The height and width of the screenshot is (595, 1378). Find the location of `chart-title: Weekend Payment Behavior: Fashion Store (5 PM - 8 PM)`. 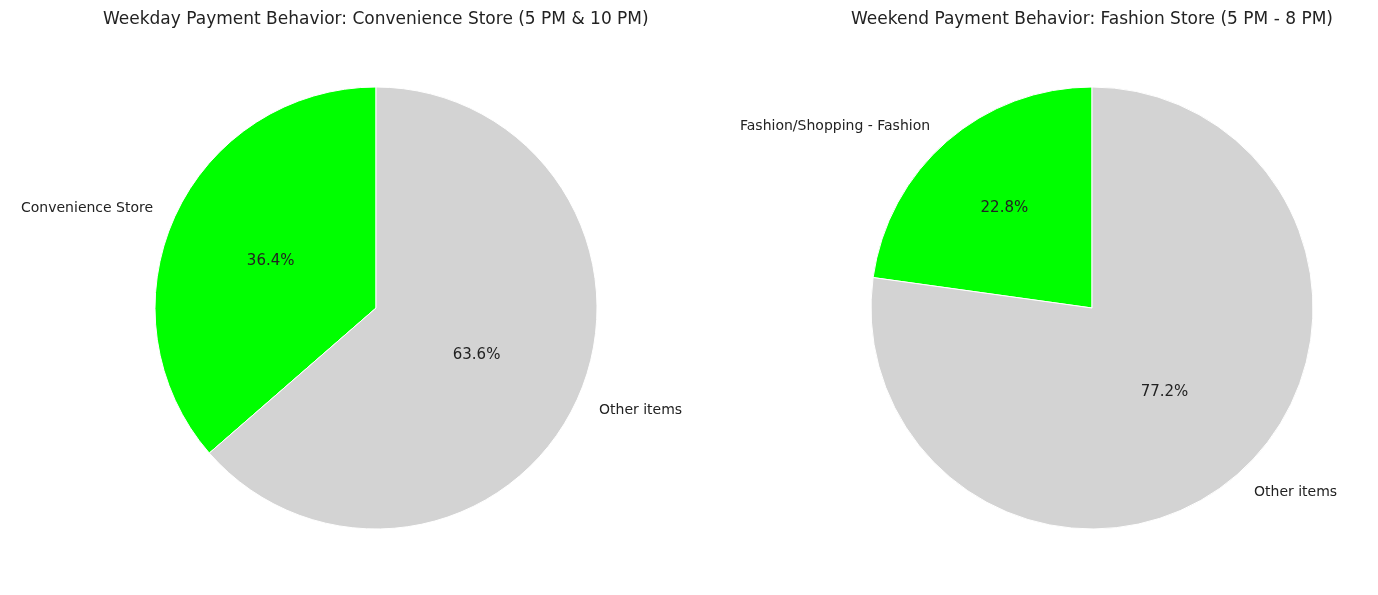

chart-title: Weekend Payment Behavior: Fashion Store (5 PM - 8 PM) is located at coordinates (1092, 18).